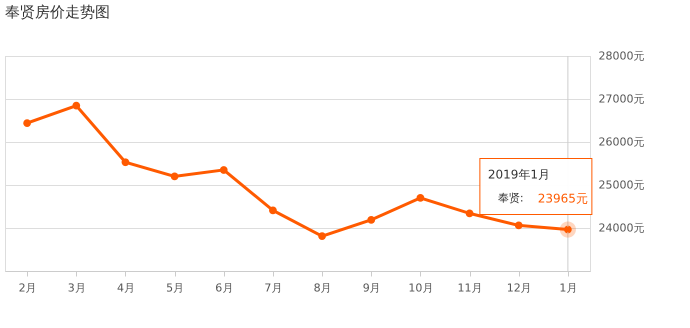 Image resolution: width=690 pixels, height=328 pixels. I want to click on x-tick-label: 4月, so click(125, 288).